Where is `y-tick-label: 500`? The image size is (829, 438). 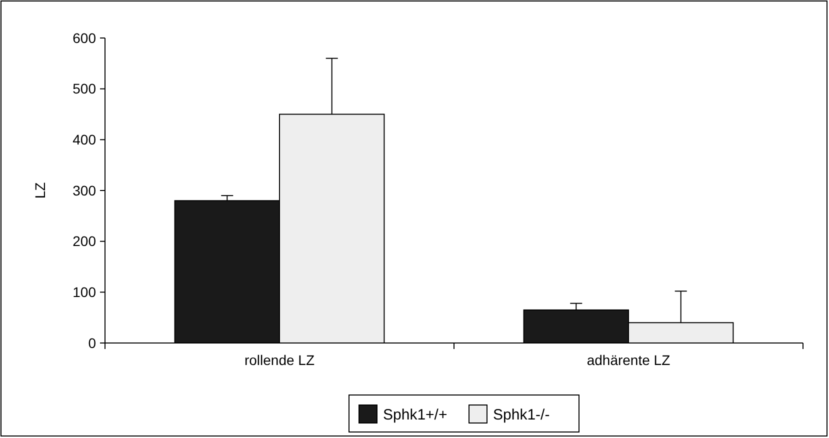 y-tick-label: 500 is located at coordinates (84, 88).